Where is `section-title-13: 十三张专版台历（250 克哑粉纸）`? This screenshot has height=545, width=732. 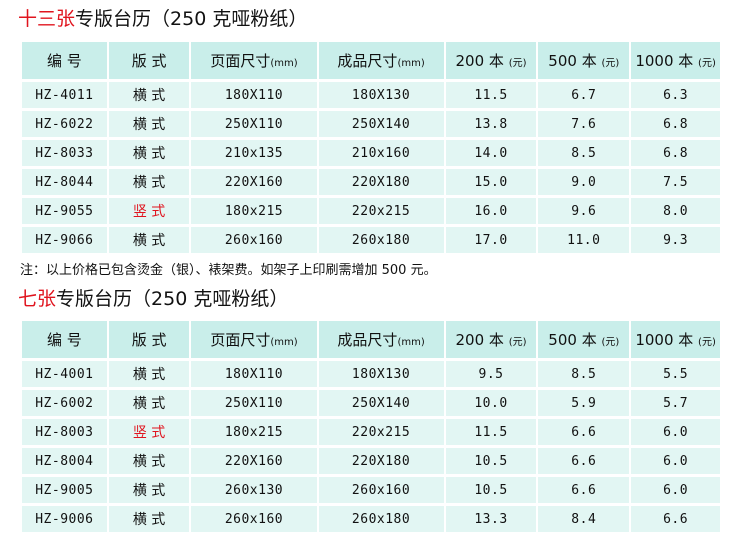
section-title-13: 十三张专版台历（250 克哑粉纸） is located at coordinates (162, 19).